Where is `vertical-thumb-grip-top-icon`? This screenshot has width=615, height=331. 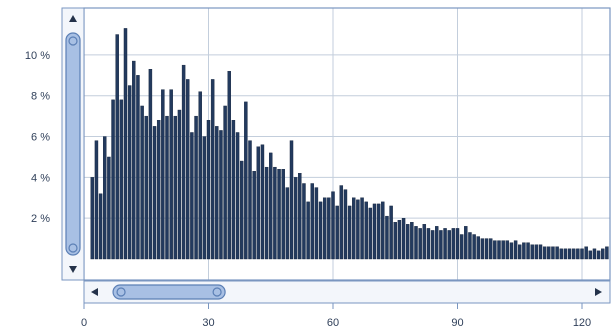 vertical-thumb-grip-top-icon is located at coordinates (73, 41).